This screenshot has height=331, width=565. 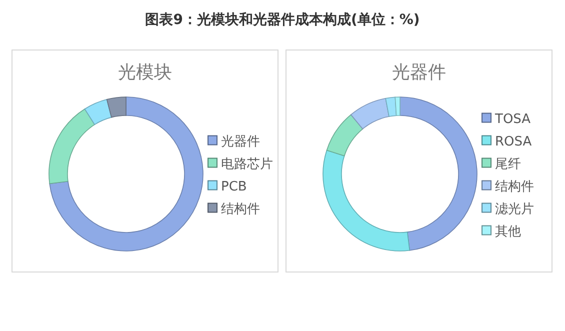 What do you see at coordinates (508, 164) in the screenshot?
I see `legend-label: 尾纤` at bounding box center [508, 164].